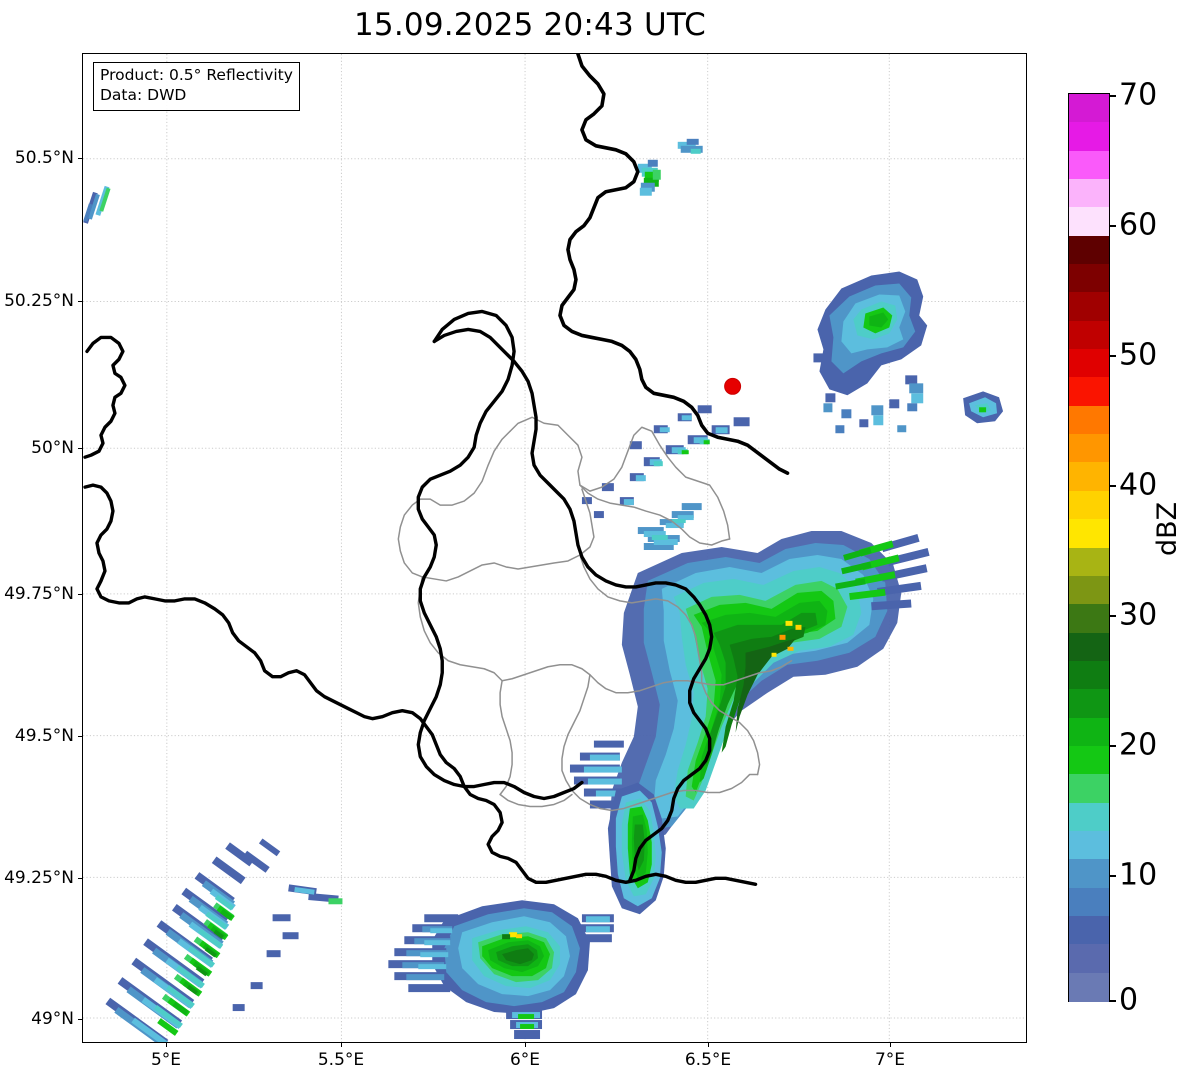 The height and width of the screenshot is (1081, 1202). I want to click on colorbar-band-25-27.5, so click(1089, 590).